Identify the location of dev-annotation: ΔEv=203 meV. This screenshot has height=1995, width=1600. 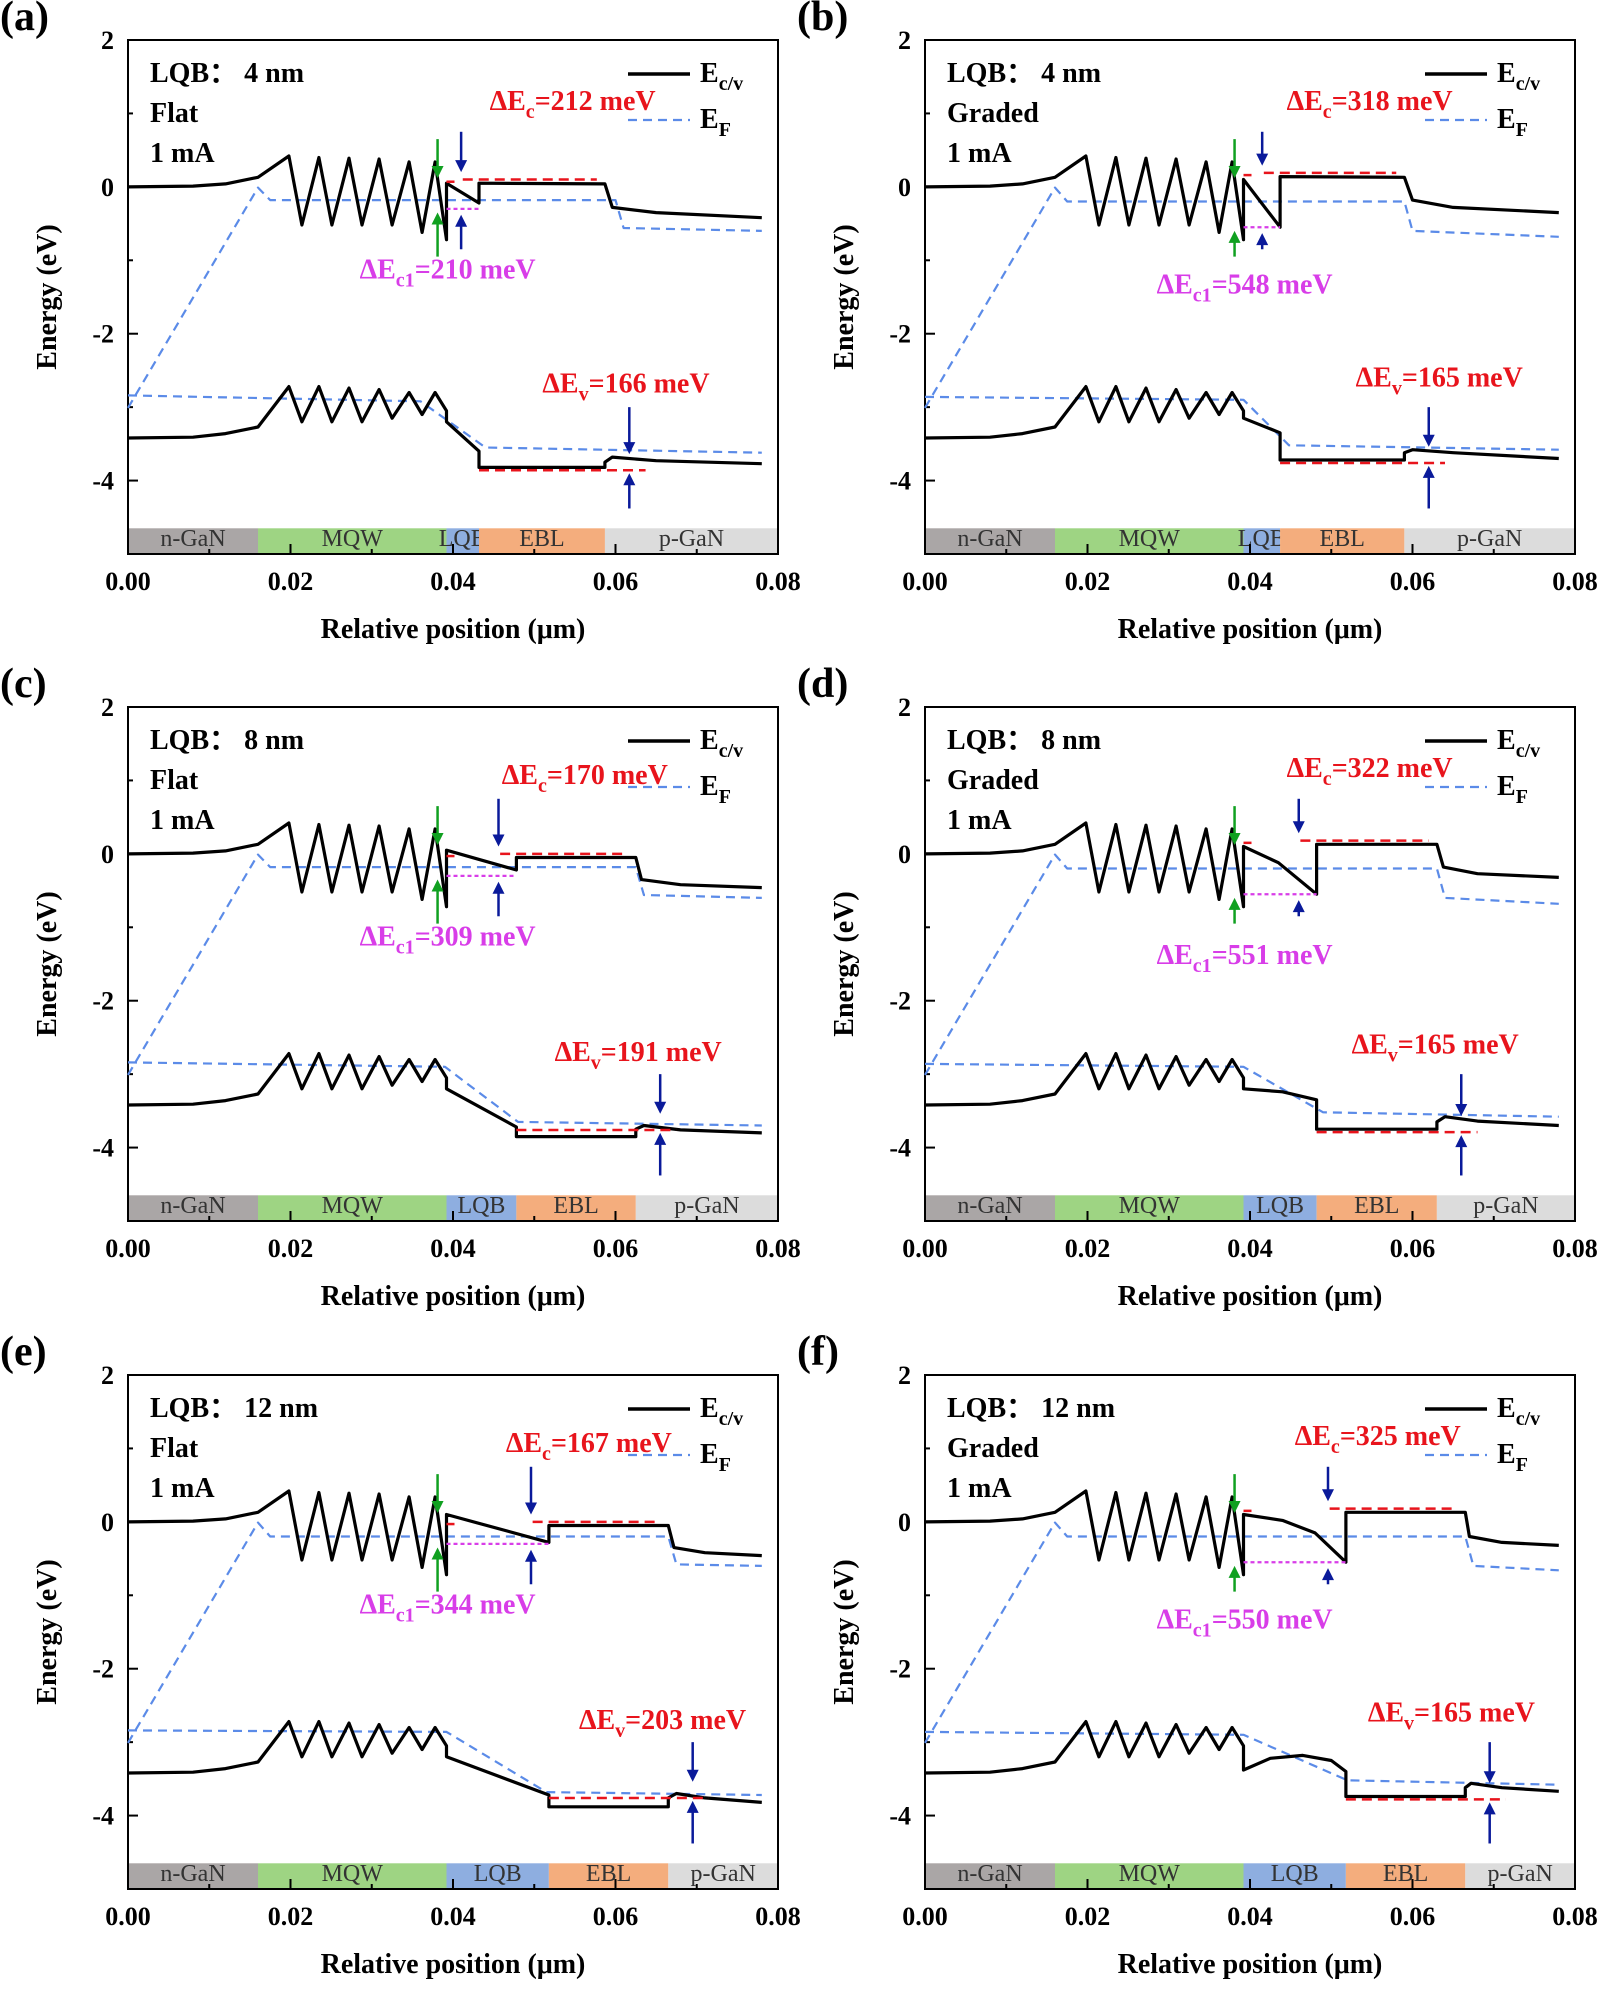
(662, 1723).